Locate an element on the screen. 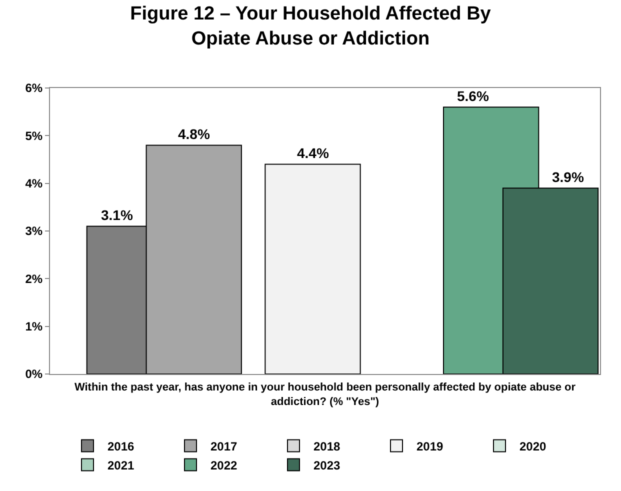 The image size is (621, 491). bar is located at coordinates (312, 269).